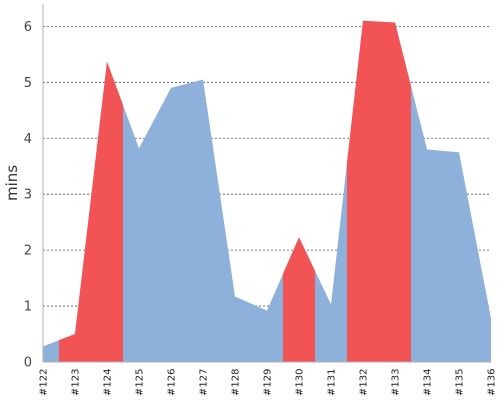  Describe the element at coordinates (28, 27) in the screenshot. I see `y-tick-label: 6` at that location.